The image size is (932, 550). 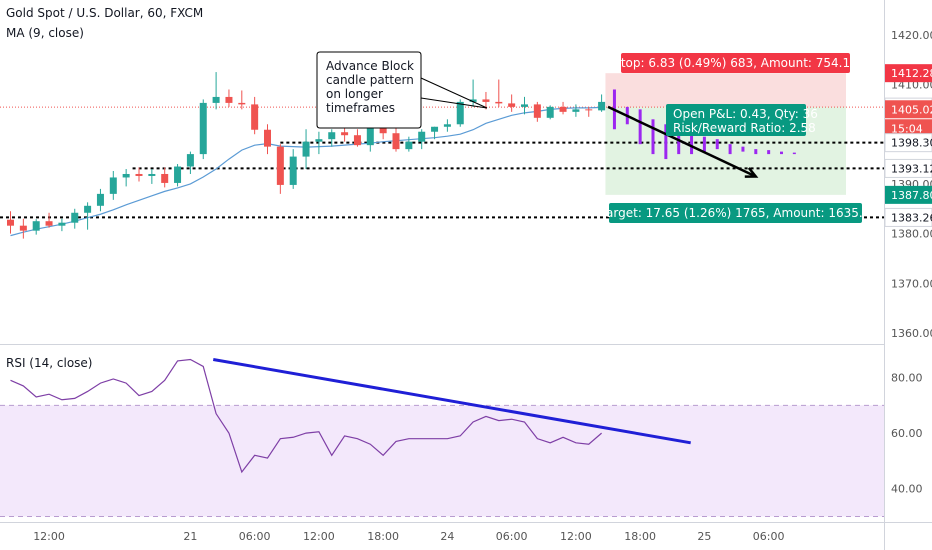 I want to click on price-tick-0: 1420.00, so click(x=911, y=35).